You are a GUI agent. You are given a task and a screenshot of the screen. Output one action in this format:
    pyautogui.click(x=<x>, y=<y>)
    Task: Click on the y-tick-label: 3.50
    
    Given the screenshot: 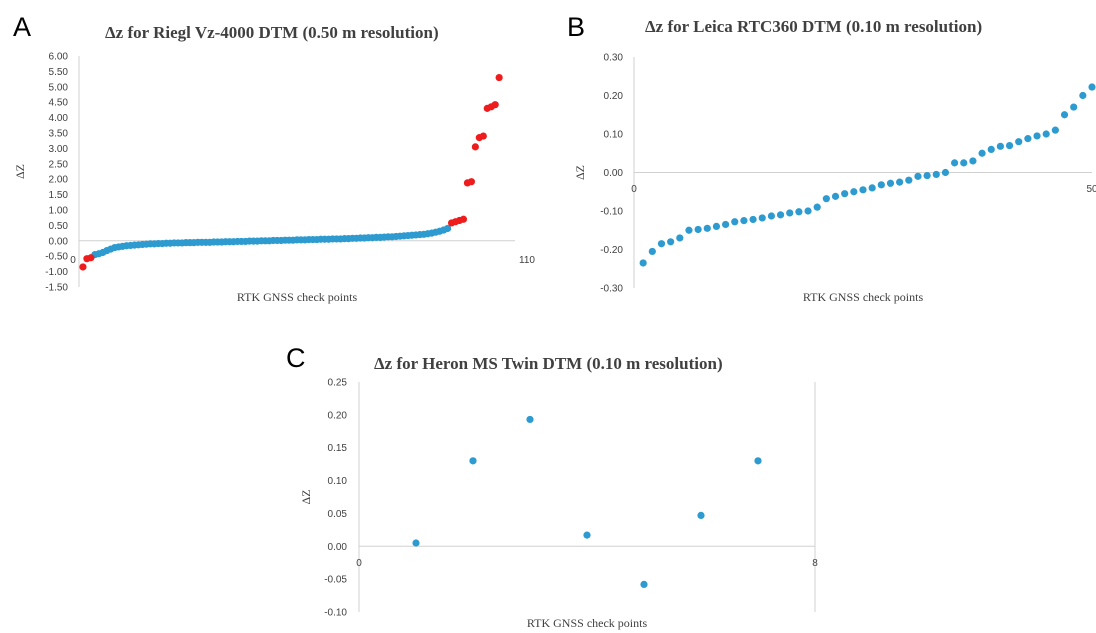 What is the action you would take?
    pyautogui.click(x=59, y=134)
    